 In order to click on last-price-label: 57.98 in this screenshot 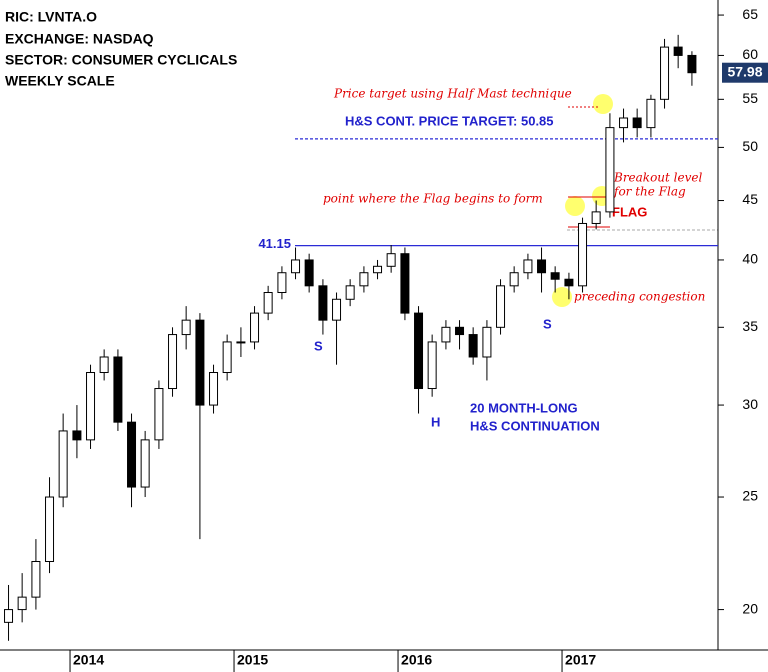, I will do `click(744, 71)`.